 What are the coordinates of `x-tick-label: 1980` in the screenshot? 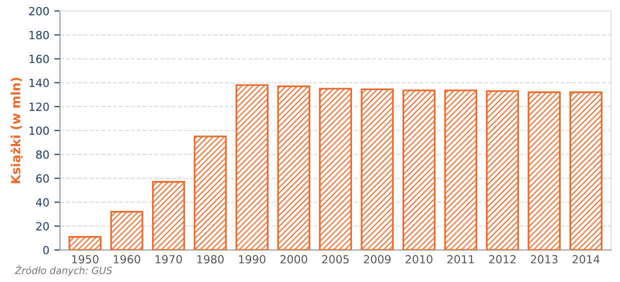 It's located at (210, 259).